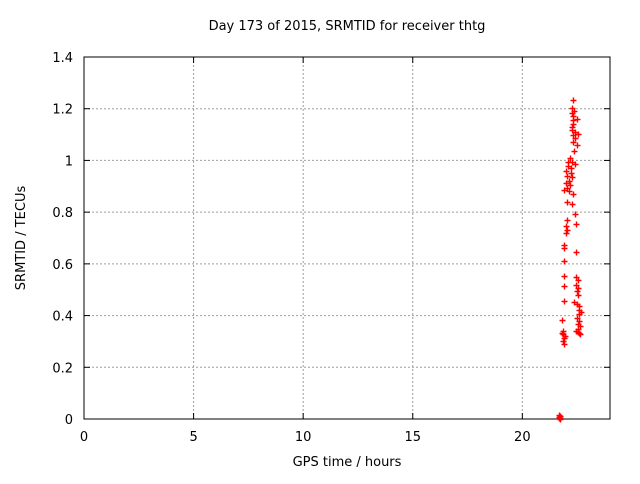 This screenshot has width=640, height=484. What do you see at coordinates (84, 437) in the screenshot?
I see `x-tick-label: 0` at bounding box center [84, 437].